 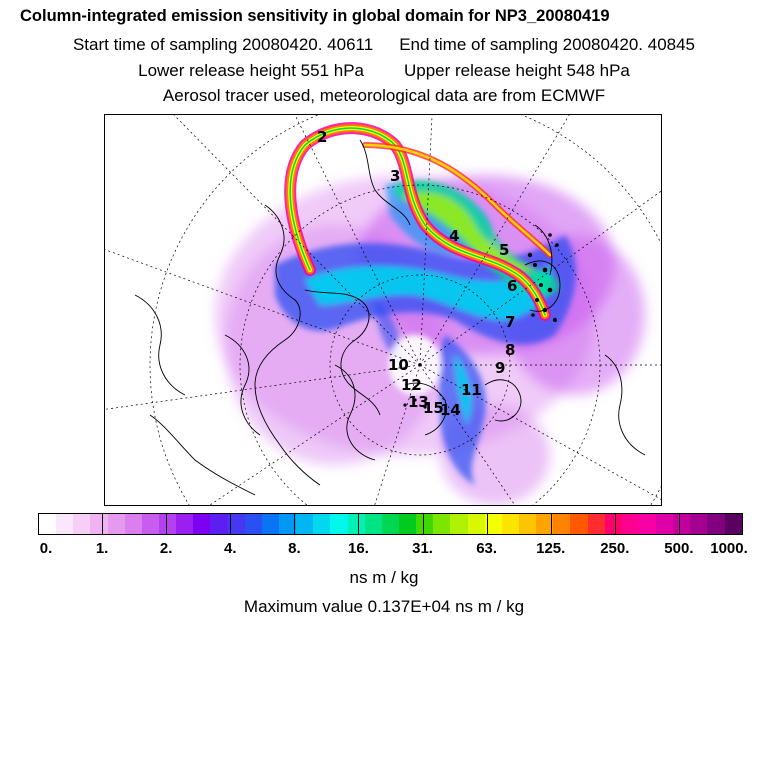 I want to click on day-label-15: 15, so click(x=433, y=408).